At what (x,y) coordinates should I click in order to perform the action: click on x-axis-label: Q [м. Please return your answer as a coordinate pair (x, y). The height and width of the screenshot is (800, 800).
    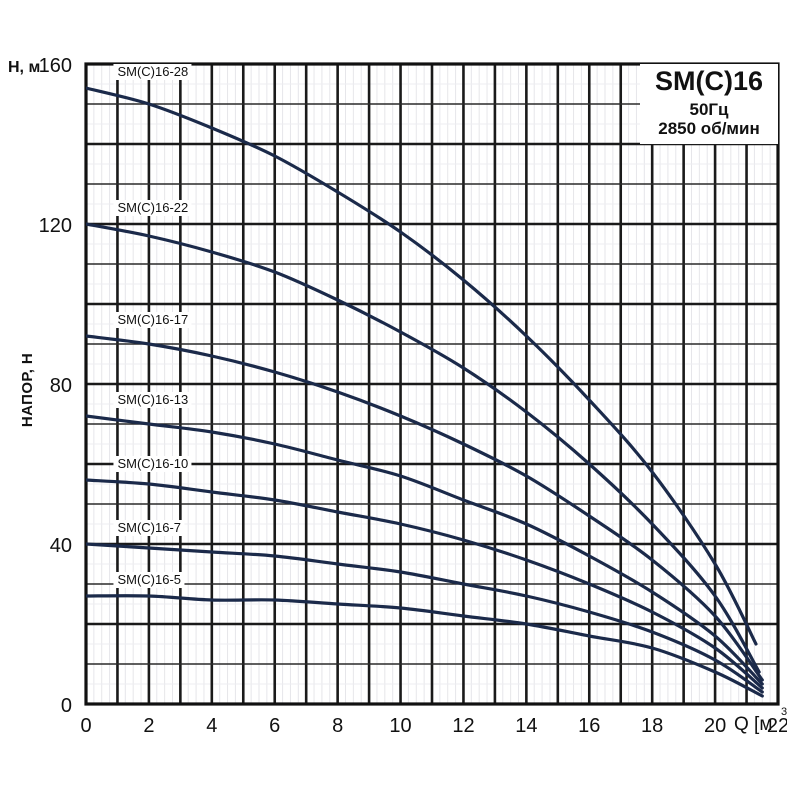
    Looking at the image, I should click on (753, 724).